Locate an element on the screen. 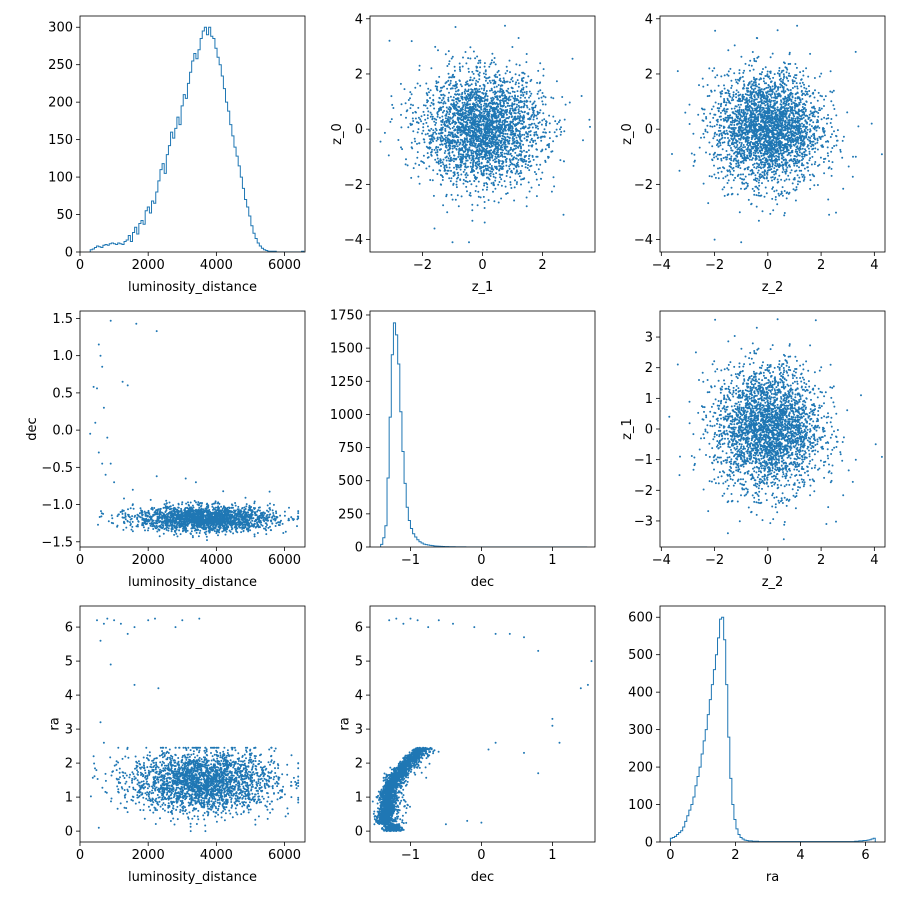  y-tick-label: 600 is located at coordinates (640, 618).